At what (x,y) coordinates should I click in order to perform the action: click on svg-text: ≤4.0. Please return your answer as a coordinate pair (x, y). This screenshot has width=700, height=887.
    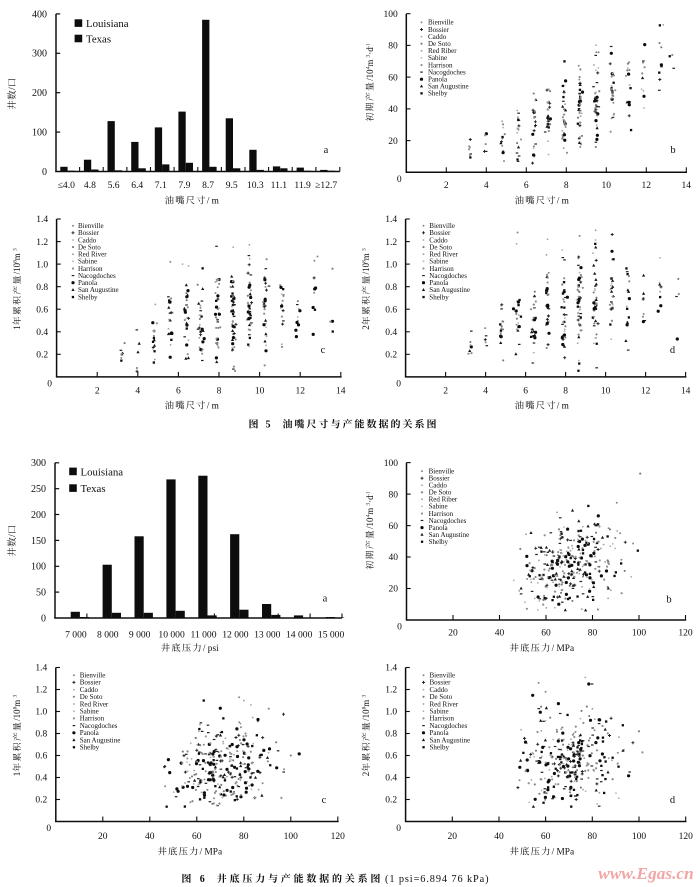
    Looking at the image, I should click on (66, 185).